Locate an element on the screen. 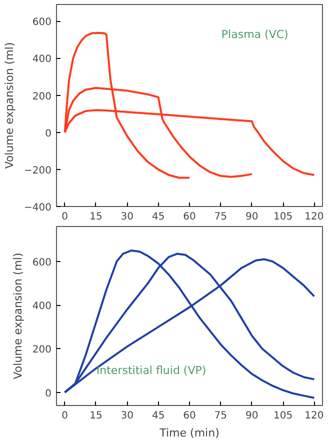 The width and height of the screenshot is (332, 442). annotation: Plasma (VC) is located at coordinates (254, 34).